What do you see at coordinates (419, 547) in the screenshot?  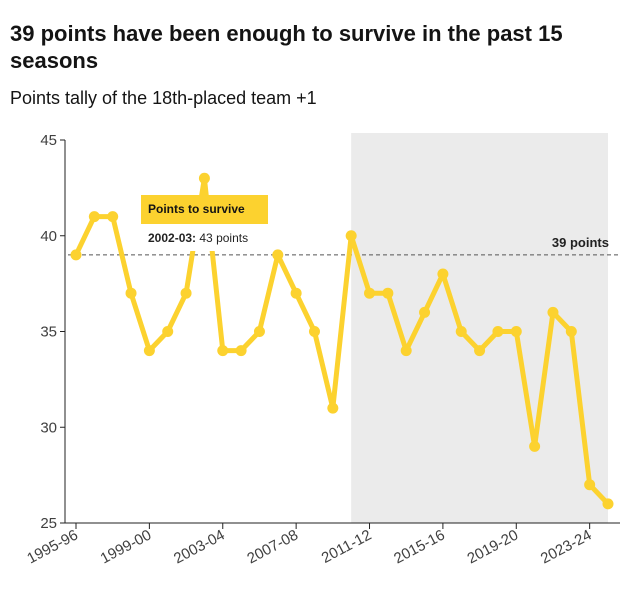 I see `x-tick-label: 2015-16` at bounding box center [419, 547].